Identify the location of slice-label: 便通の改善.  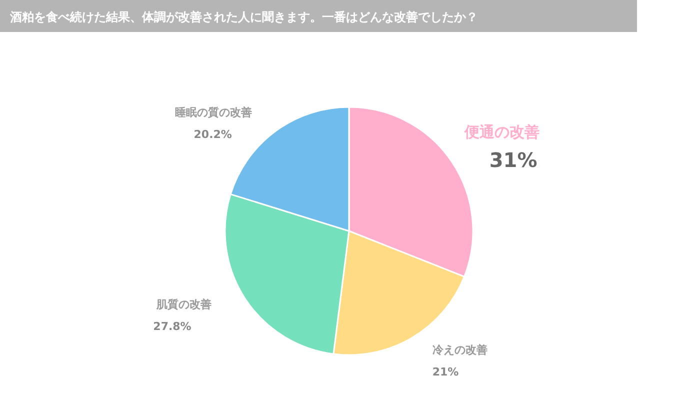
(501, 131).